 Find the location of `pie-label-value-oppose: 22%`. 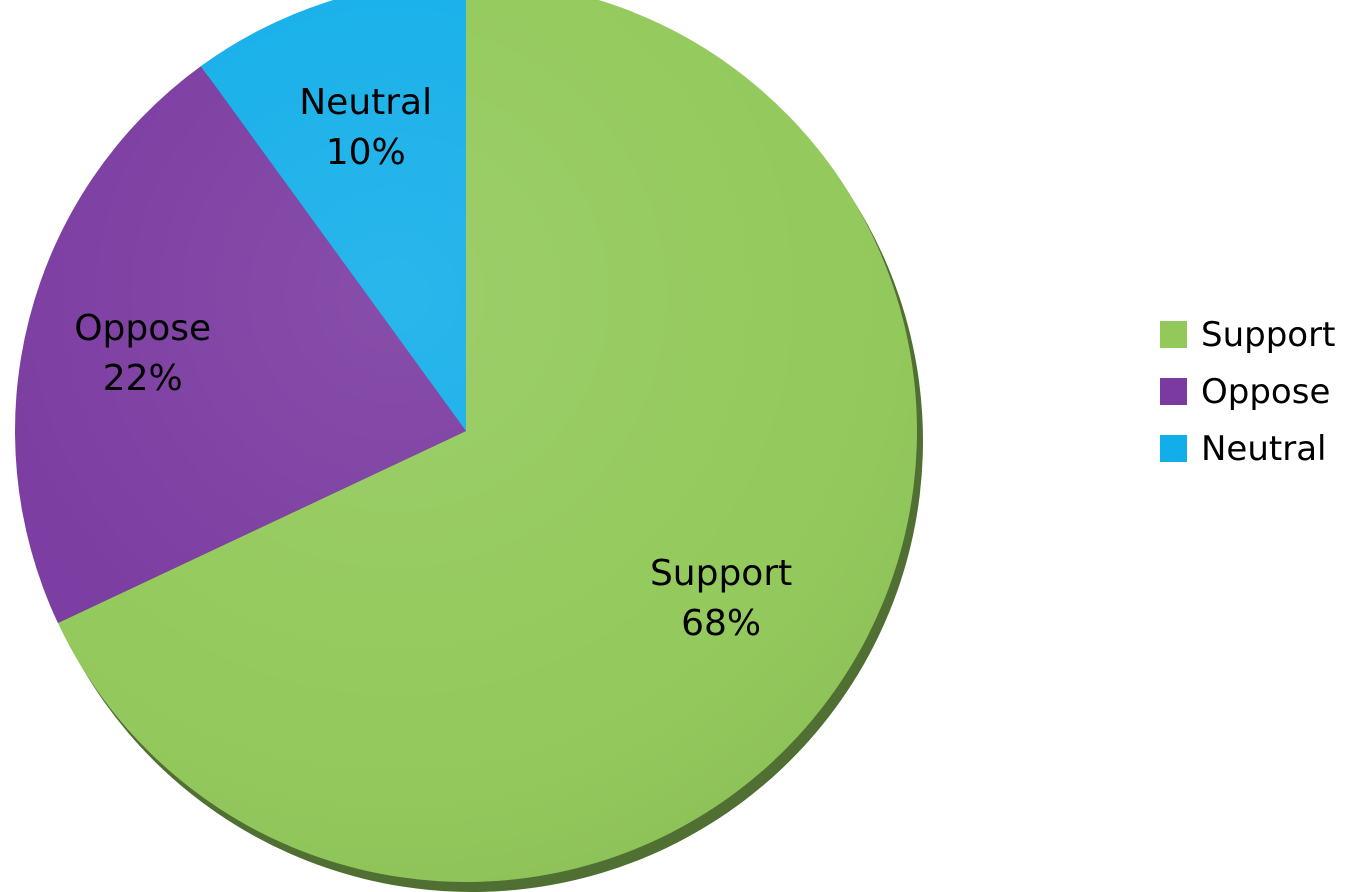

pie-label-value-oppose: 22% is located at coordinates (143, 378).